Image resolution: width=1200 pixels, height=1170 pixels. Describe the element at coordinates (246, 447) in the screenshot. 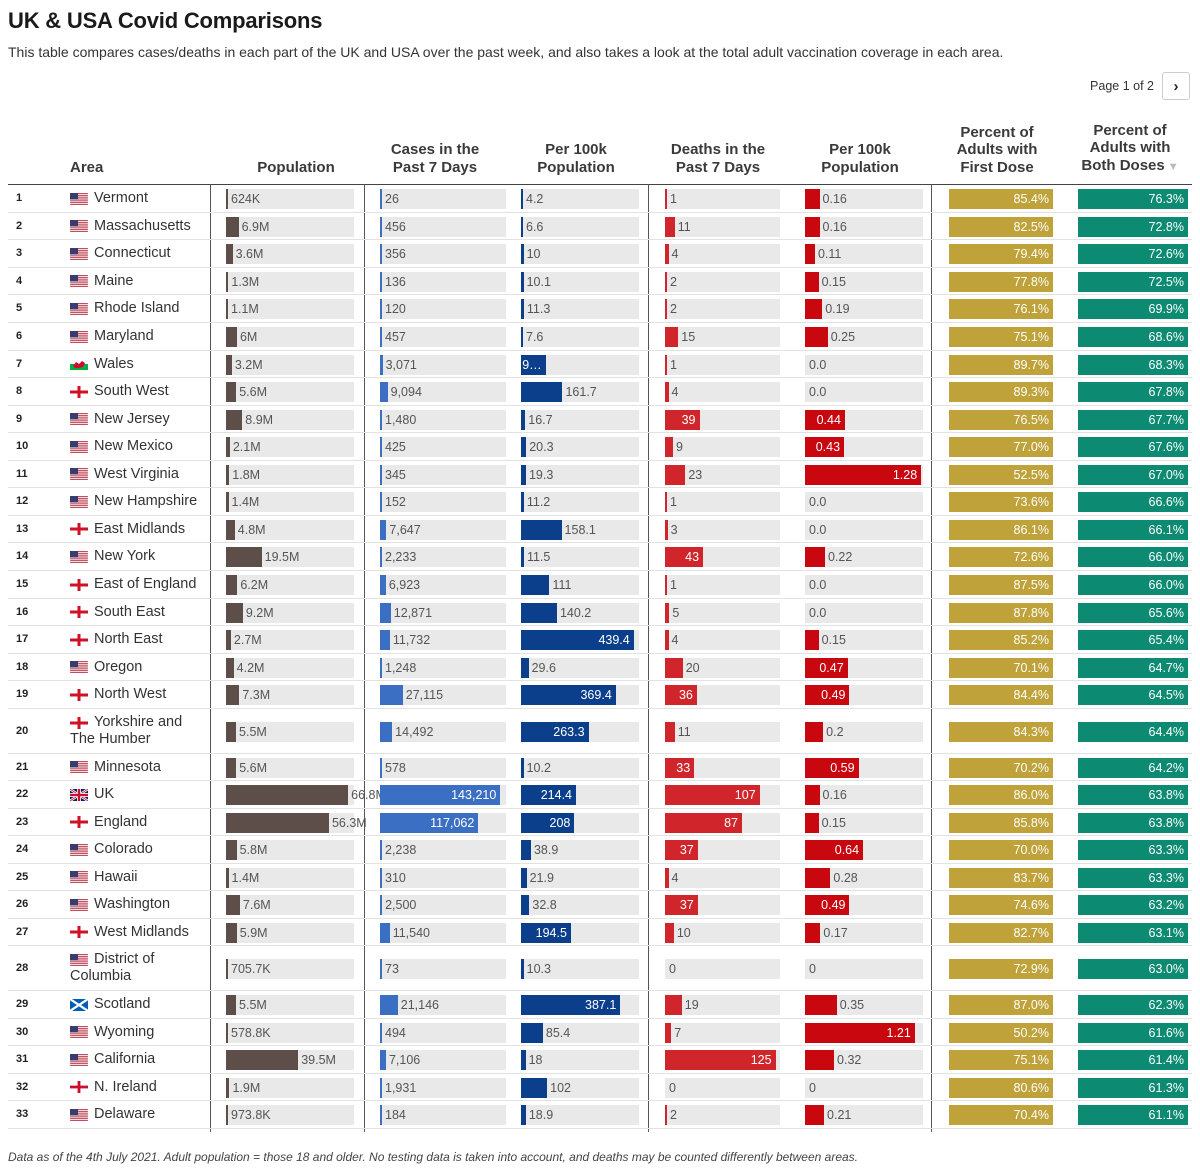

I see `population-value: 2.1M` at that location.